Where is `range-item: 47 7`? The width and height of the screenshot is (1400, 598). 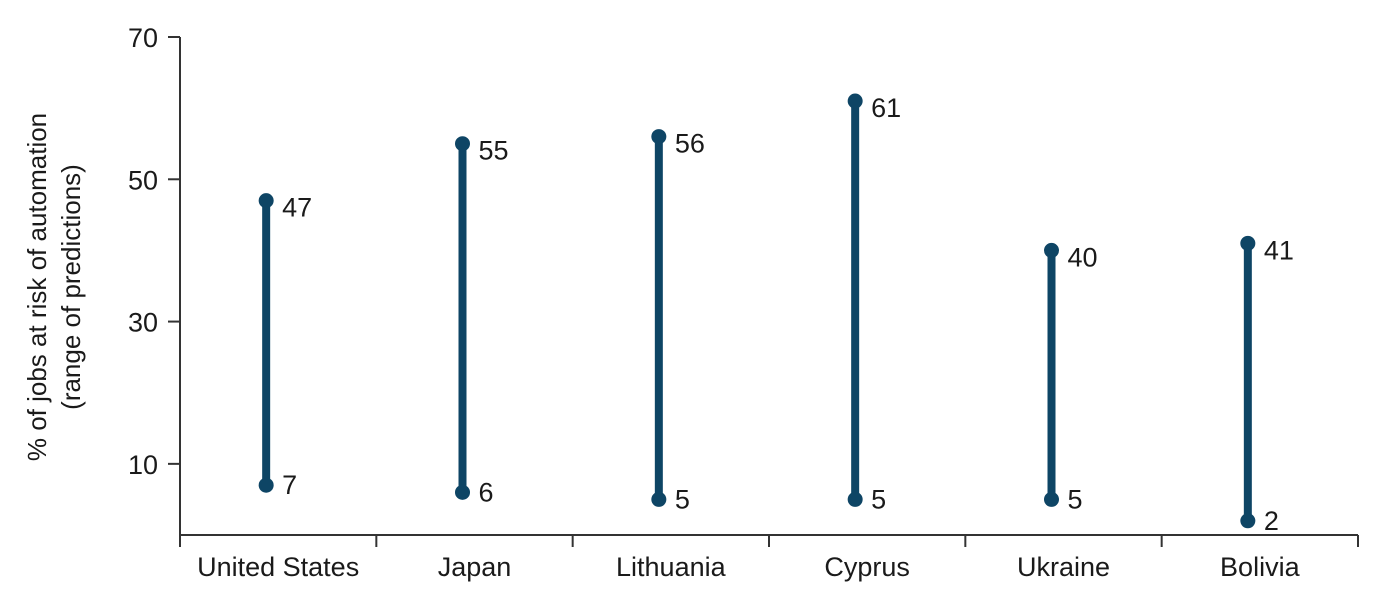
range-item: 47 7 is located at coordinates (285, 346).